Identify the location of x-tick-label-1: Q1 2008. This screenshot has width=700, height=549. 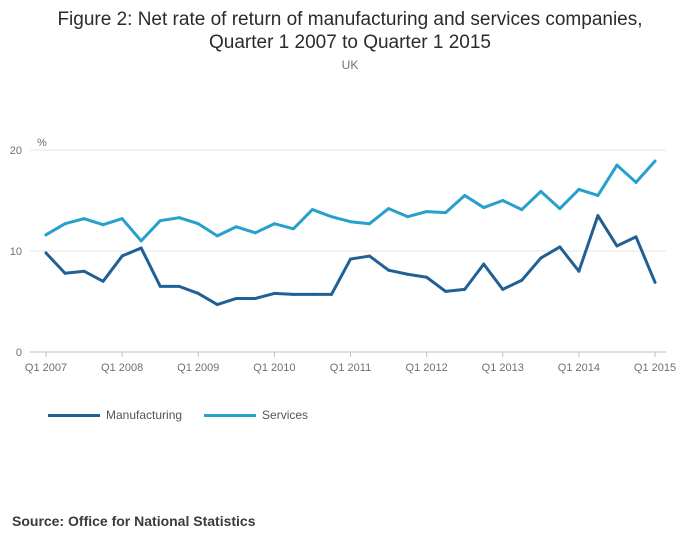
(122, 368).